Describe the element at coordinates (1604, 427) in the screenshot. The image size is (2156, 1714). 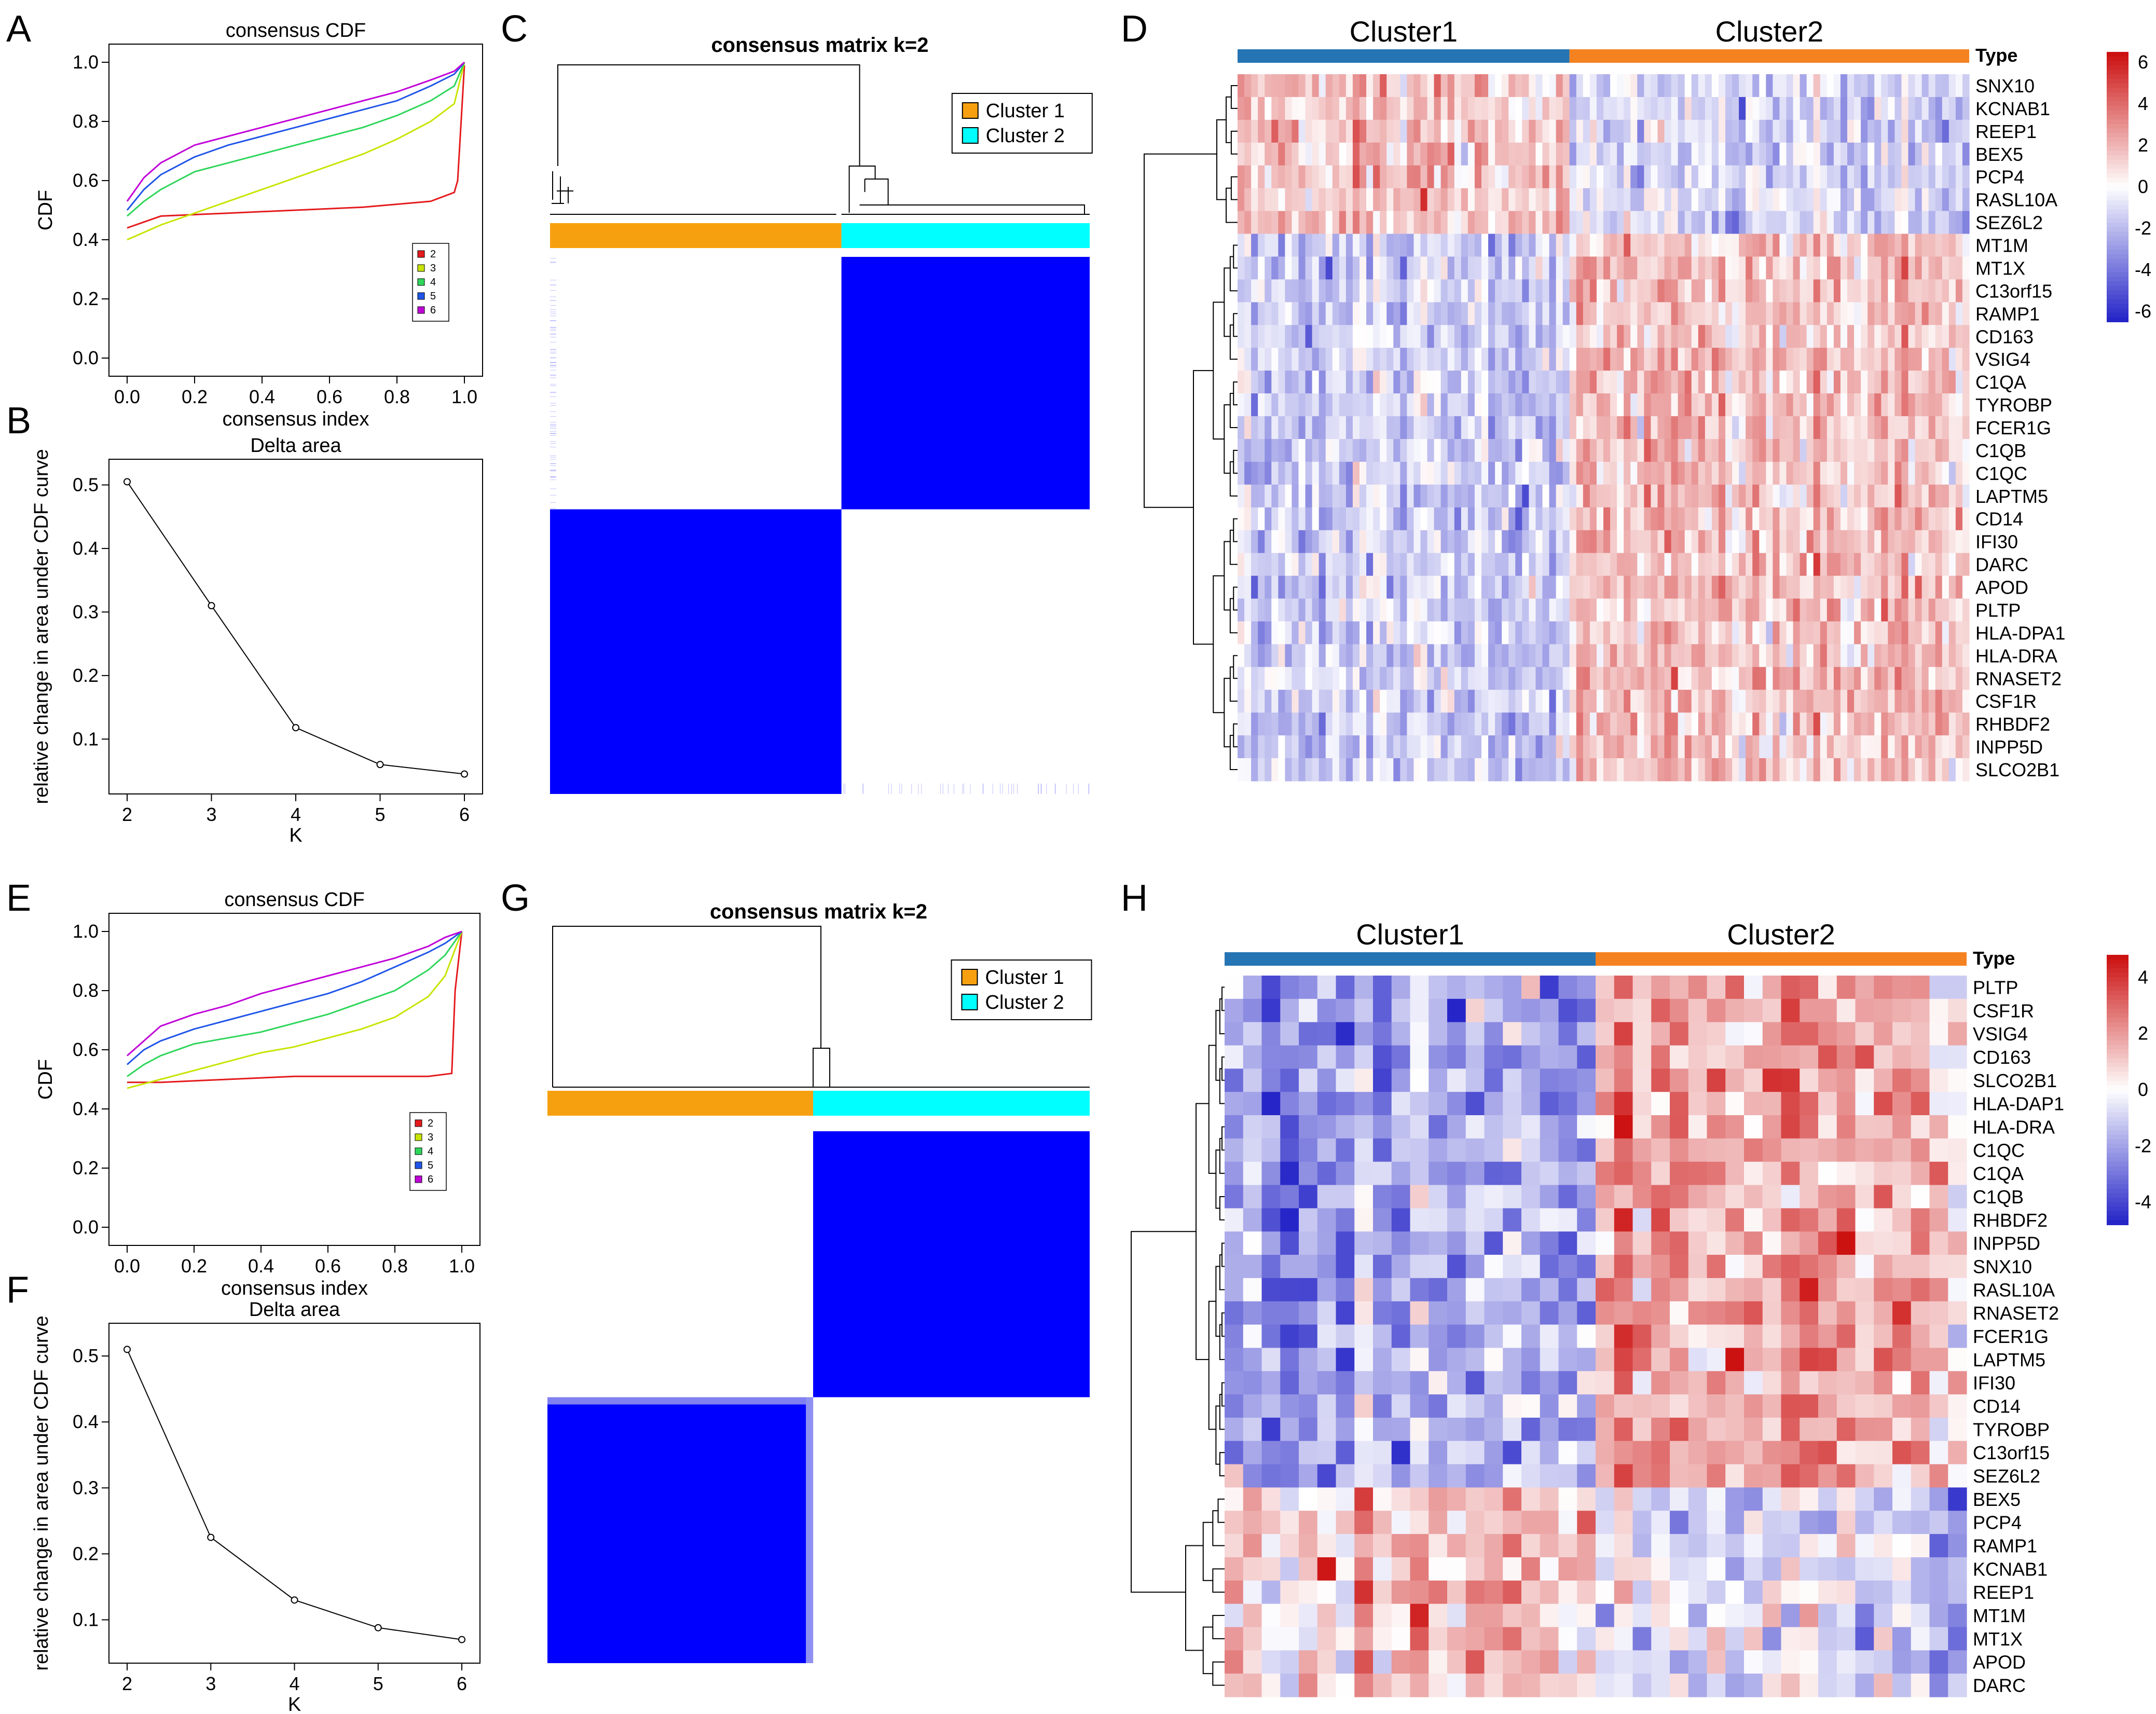
I see `heatmap-cells` at that location.